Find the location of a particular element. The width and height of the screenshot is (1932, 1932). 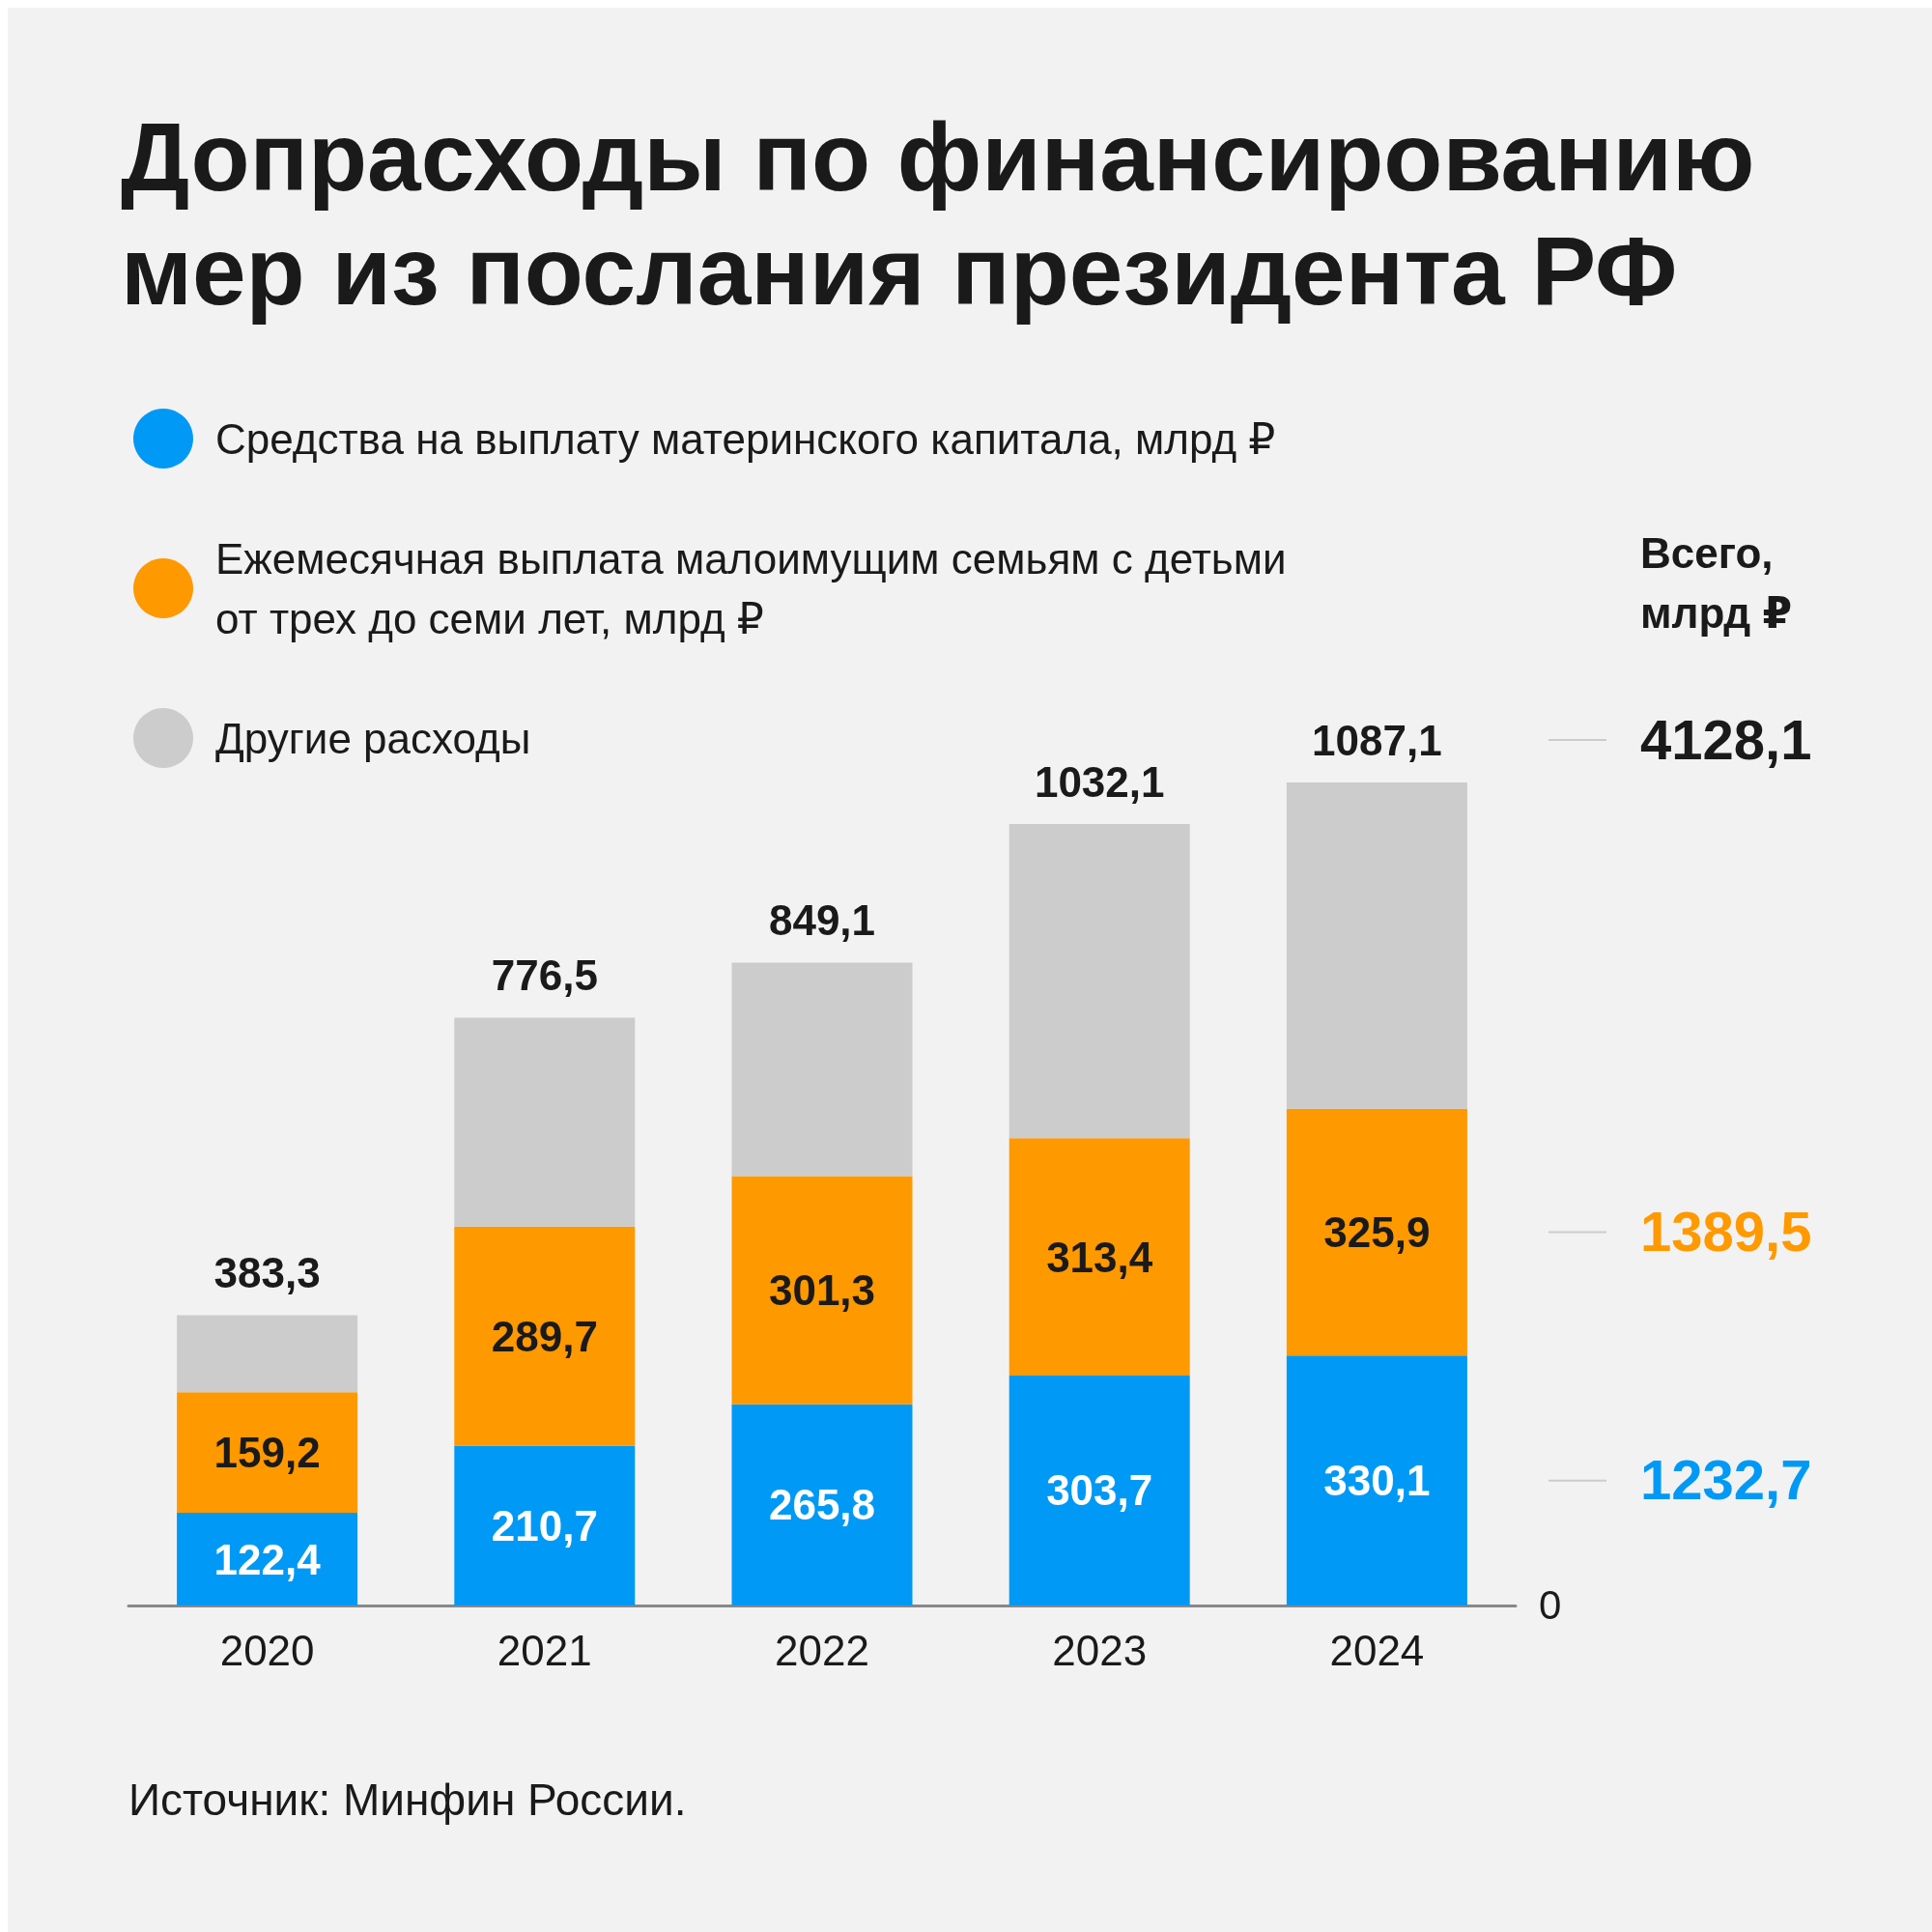

chart-title: Допрасходы по финансированию мер из послания президента РФ is located at coordinates (938, 213).